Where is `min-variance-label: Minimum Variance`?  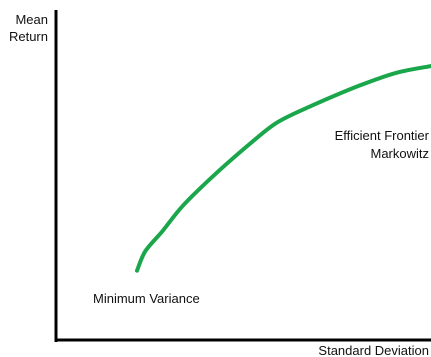
min-variance-label: Minimum Variance is located at coordinates (146, 298).